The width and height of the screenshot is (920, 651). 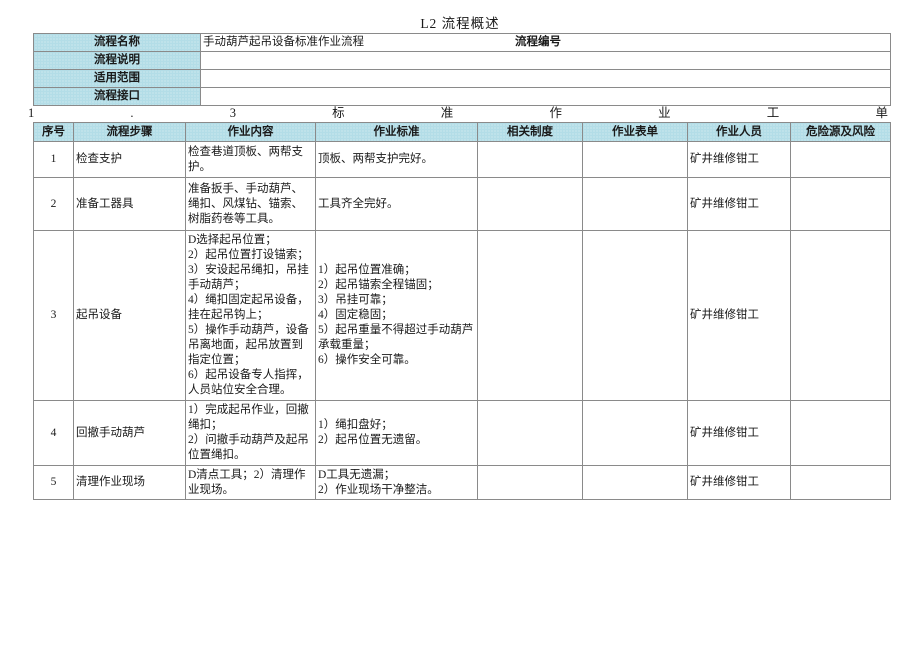 I want to click on cell-standard: 顶板、两帮支护完好。, so click(x=396, y=159).